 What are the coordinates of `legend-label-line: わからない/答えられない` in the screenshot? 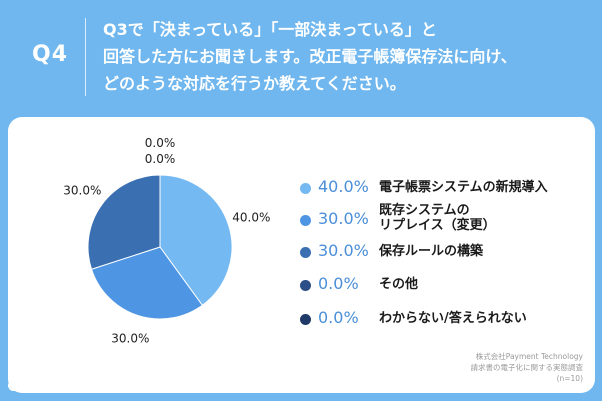 It's located at (453, 318).